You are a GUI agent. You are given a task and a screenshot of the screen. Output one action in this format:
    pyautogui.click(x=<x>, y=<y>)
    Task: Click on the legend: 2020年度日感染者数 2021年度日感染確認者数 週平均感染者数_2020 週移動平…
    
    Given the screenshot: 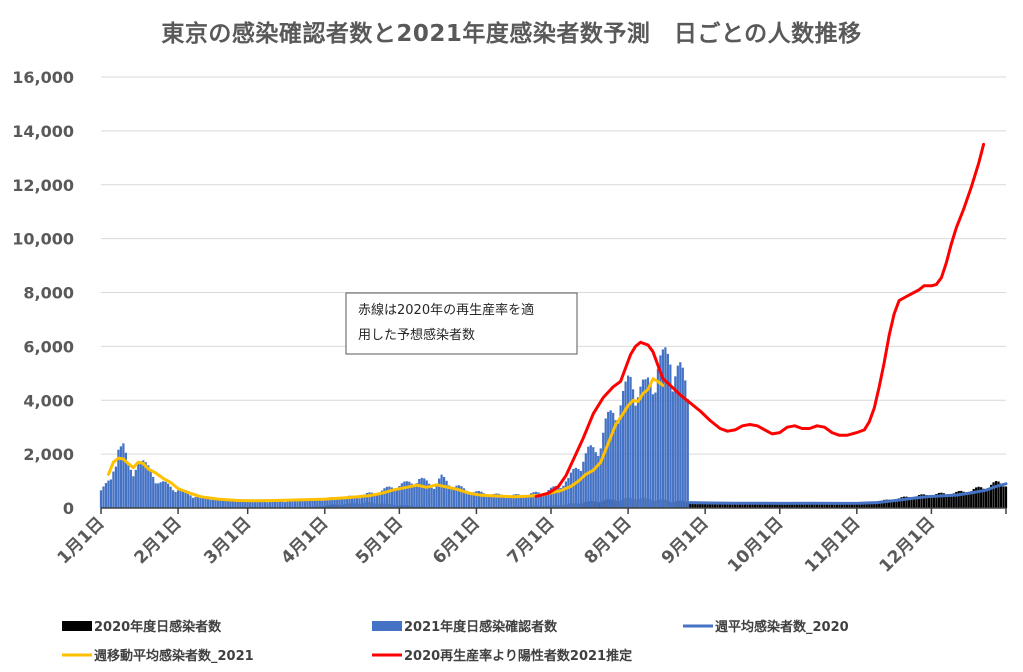 What is the action you would take?
    pyautogui.click(x=455, y=641)
    